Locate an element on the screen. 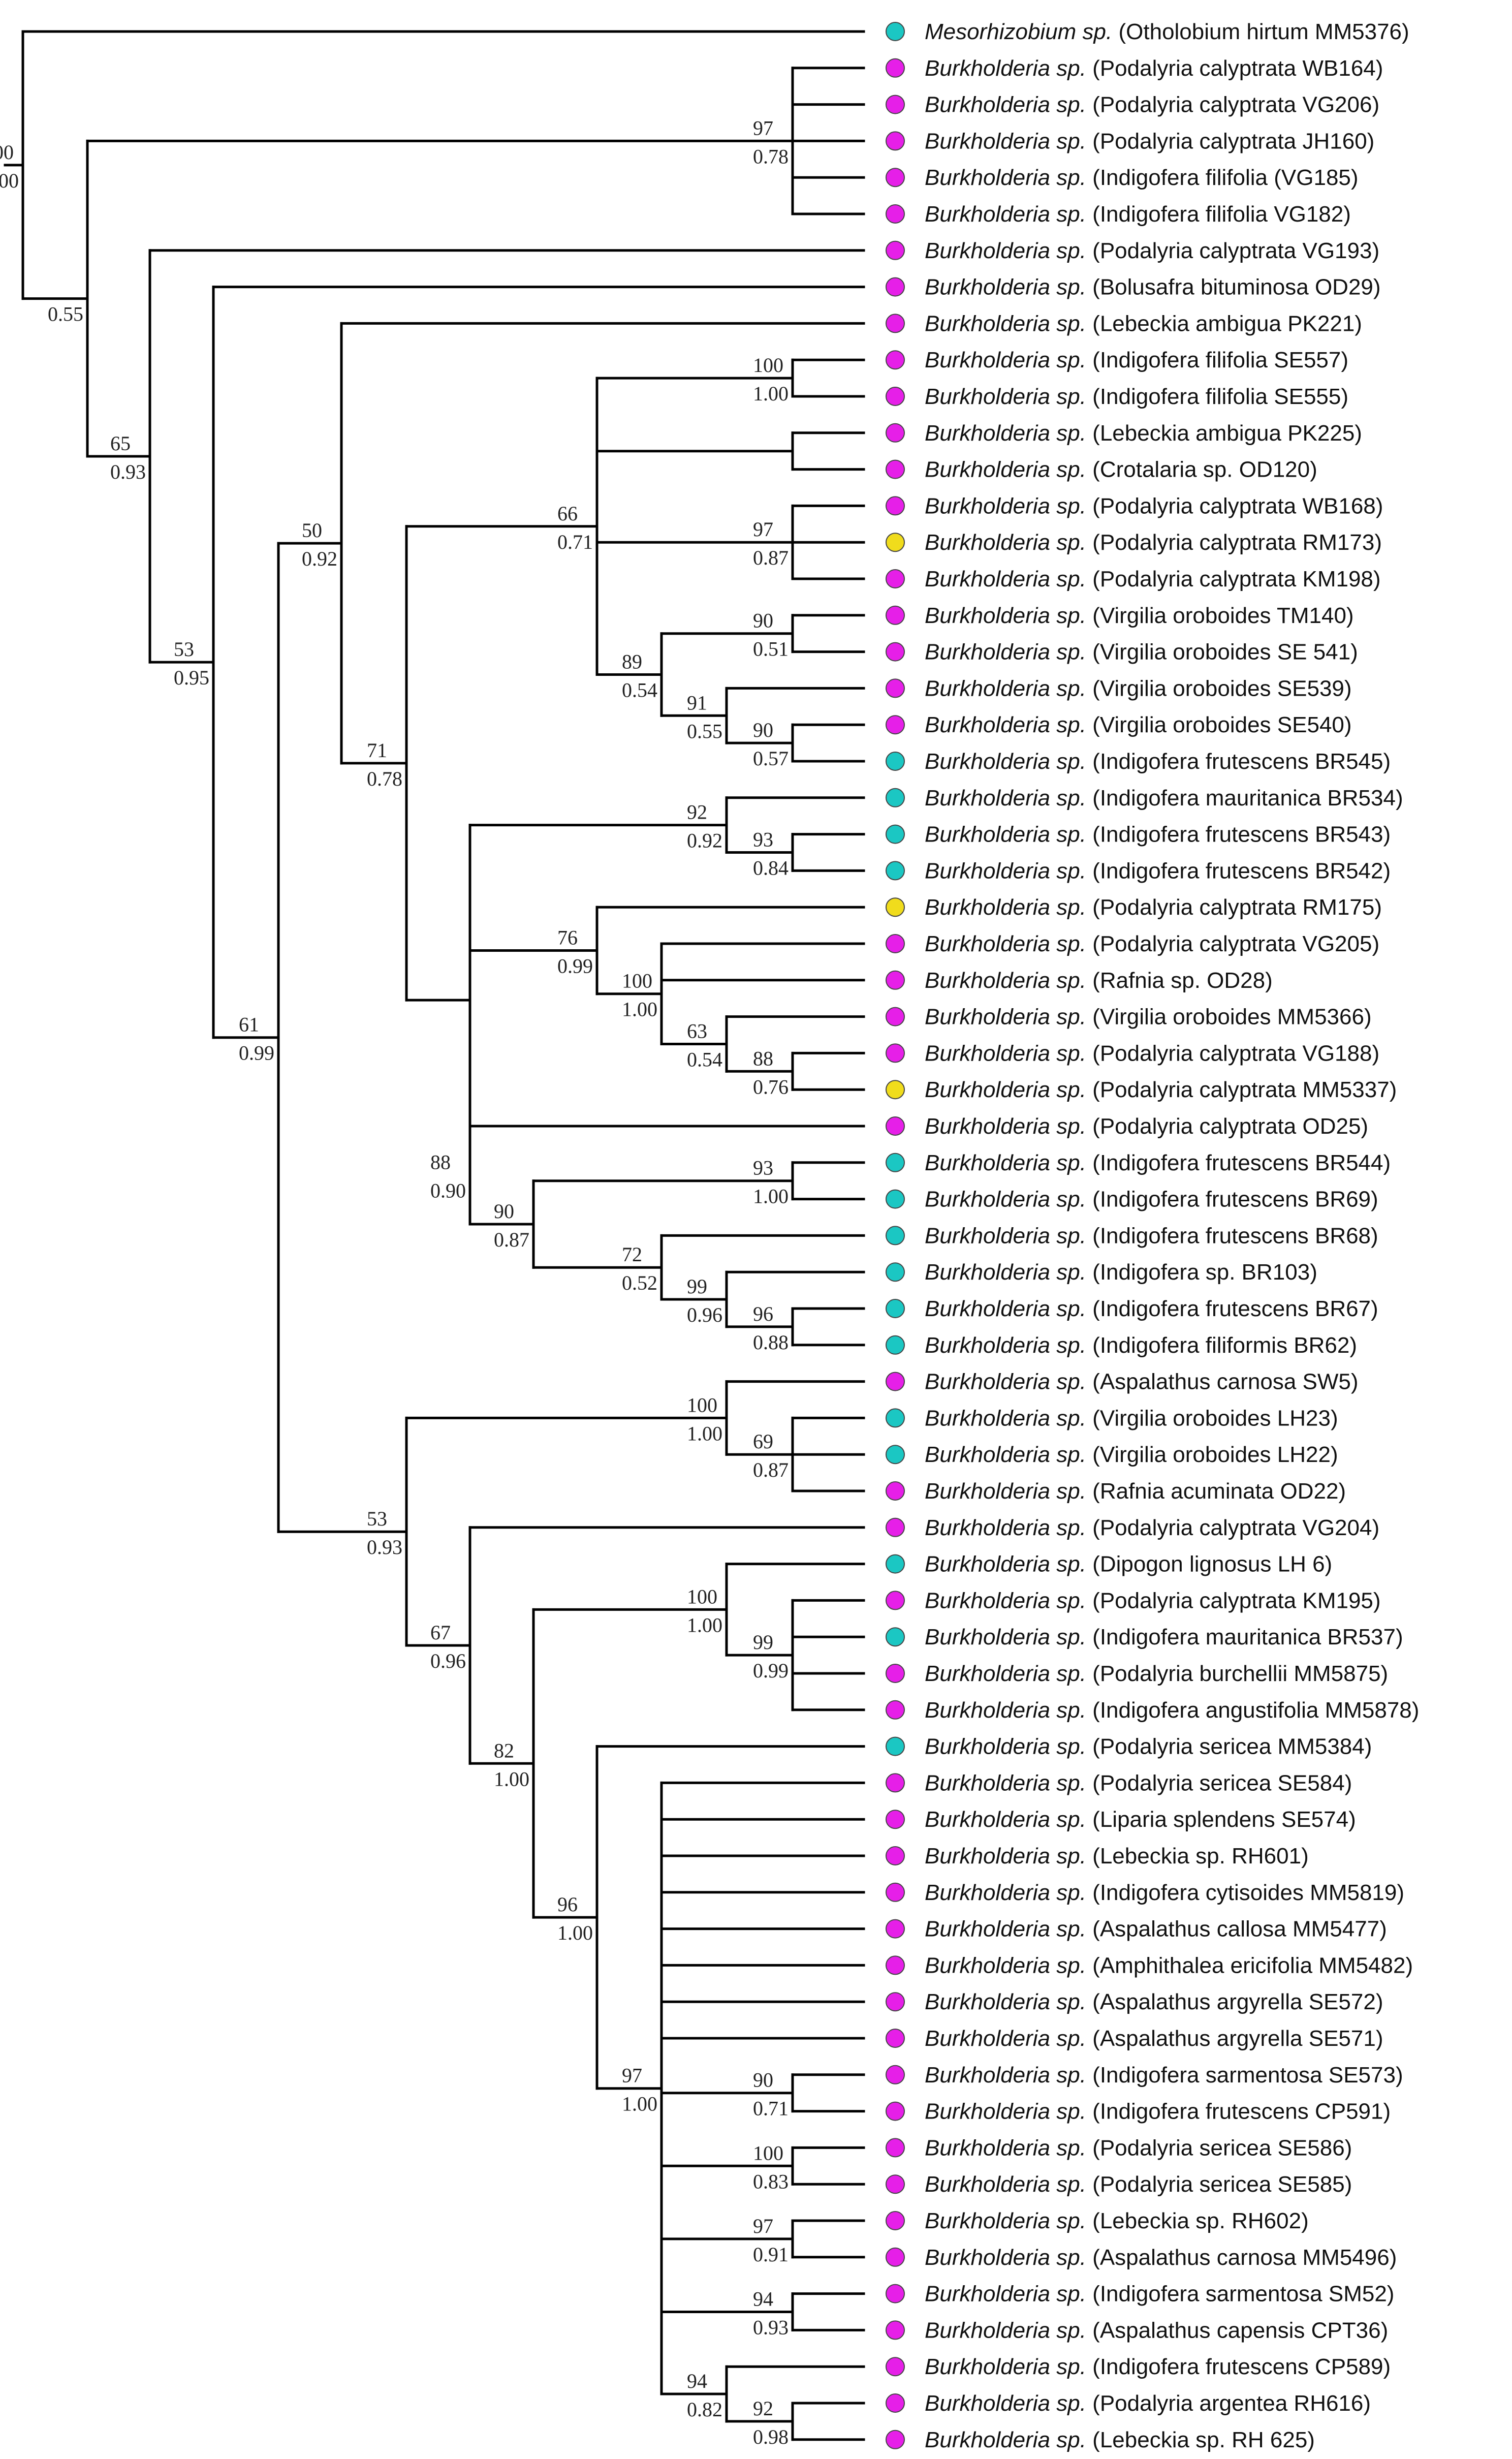 Image resolution: width=1512 pixels, height=2459 pixels. taxon-host-strain: (Indigofera sp. BR103) is located at coordinates (1201, 1272).